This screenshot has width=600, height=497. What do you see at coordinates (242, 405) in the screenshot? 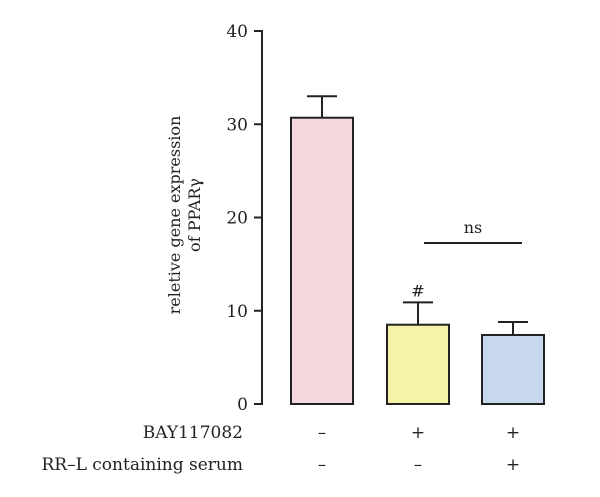
I see `y-tick-label: 0` at bounding box center [242, 405].